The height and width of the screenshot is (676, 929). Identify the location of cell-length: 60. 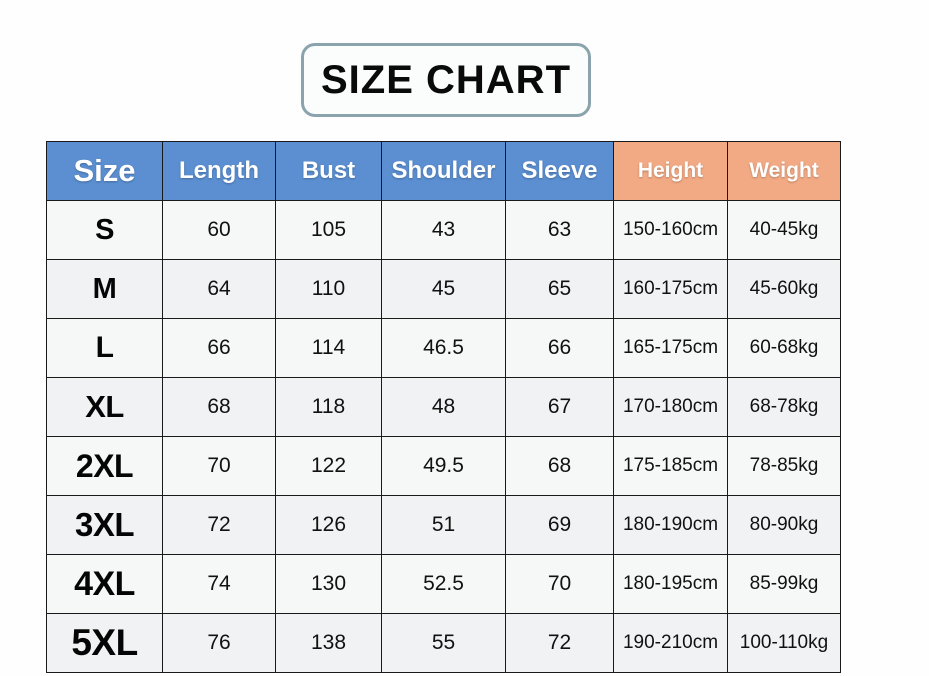
(219, 230).